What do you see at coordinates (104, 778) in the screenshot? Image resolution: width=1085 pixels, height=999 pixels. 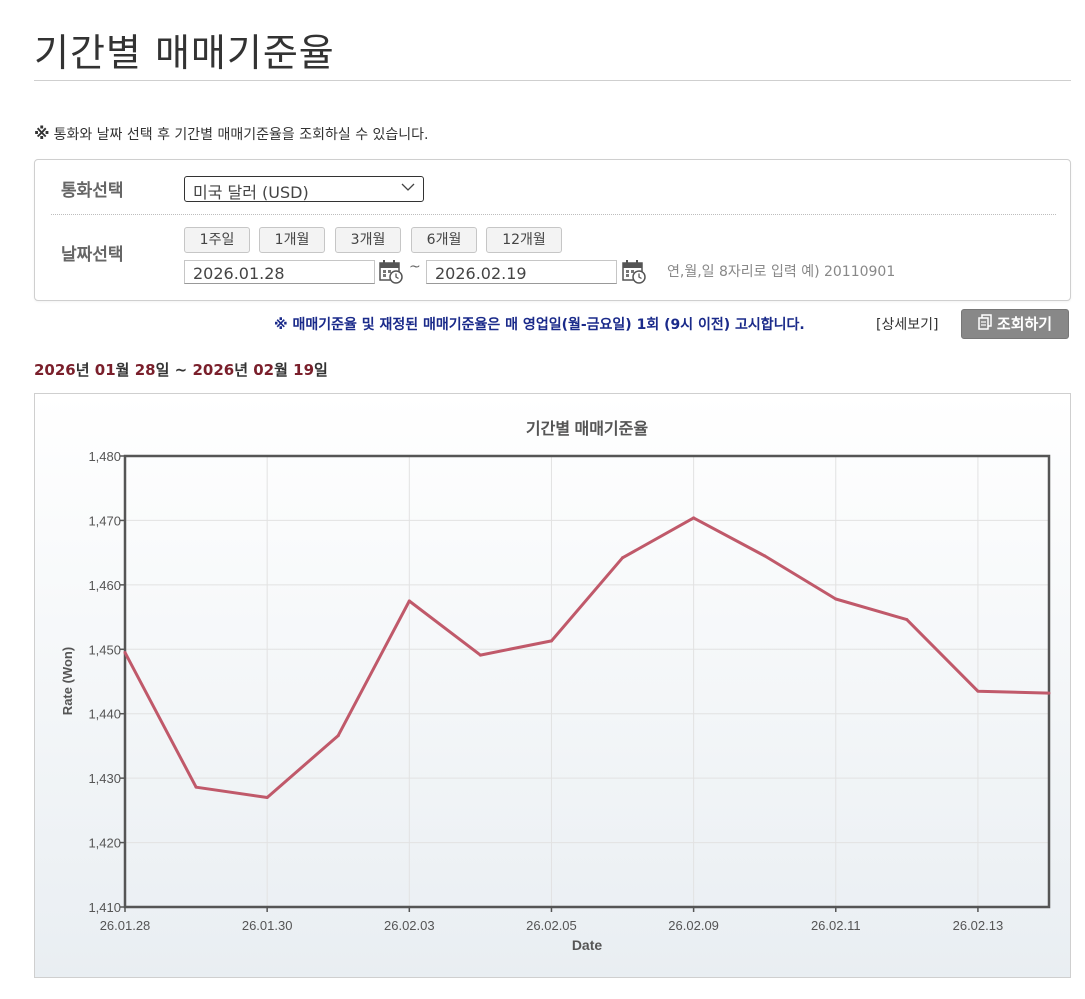 I see `y-tick-label: 1,430` at bounding box center [104, 778].